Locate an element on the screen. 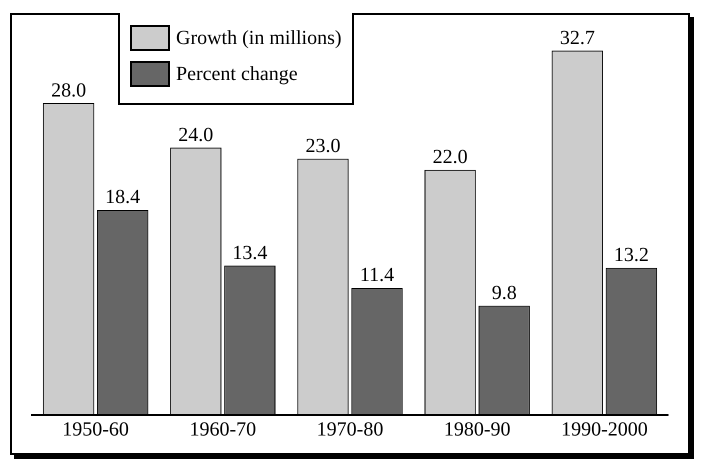 Image resolution: width=705 pixels, height=468 pixels. data-label: 18.4 is located at coordinates (122, 197).